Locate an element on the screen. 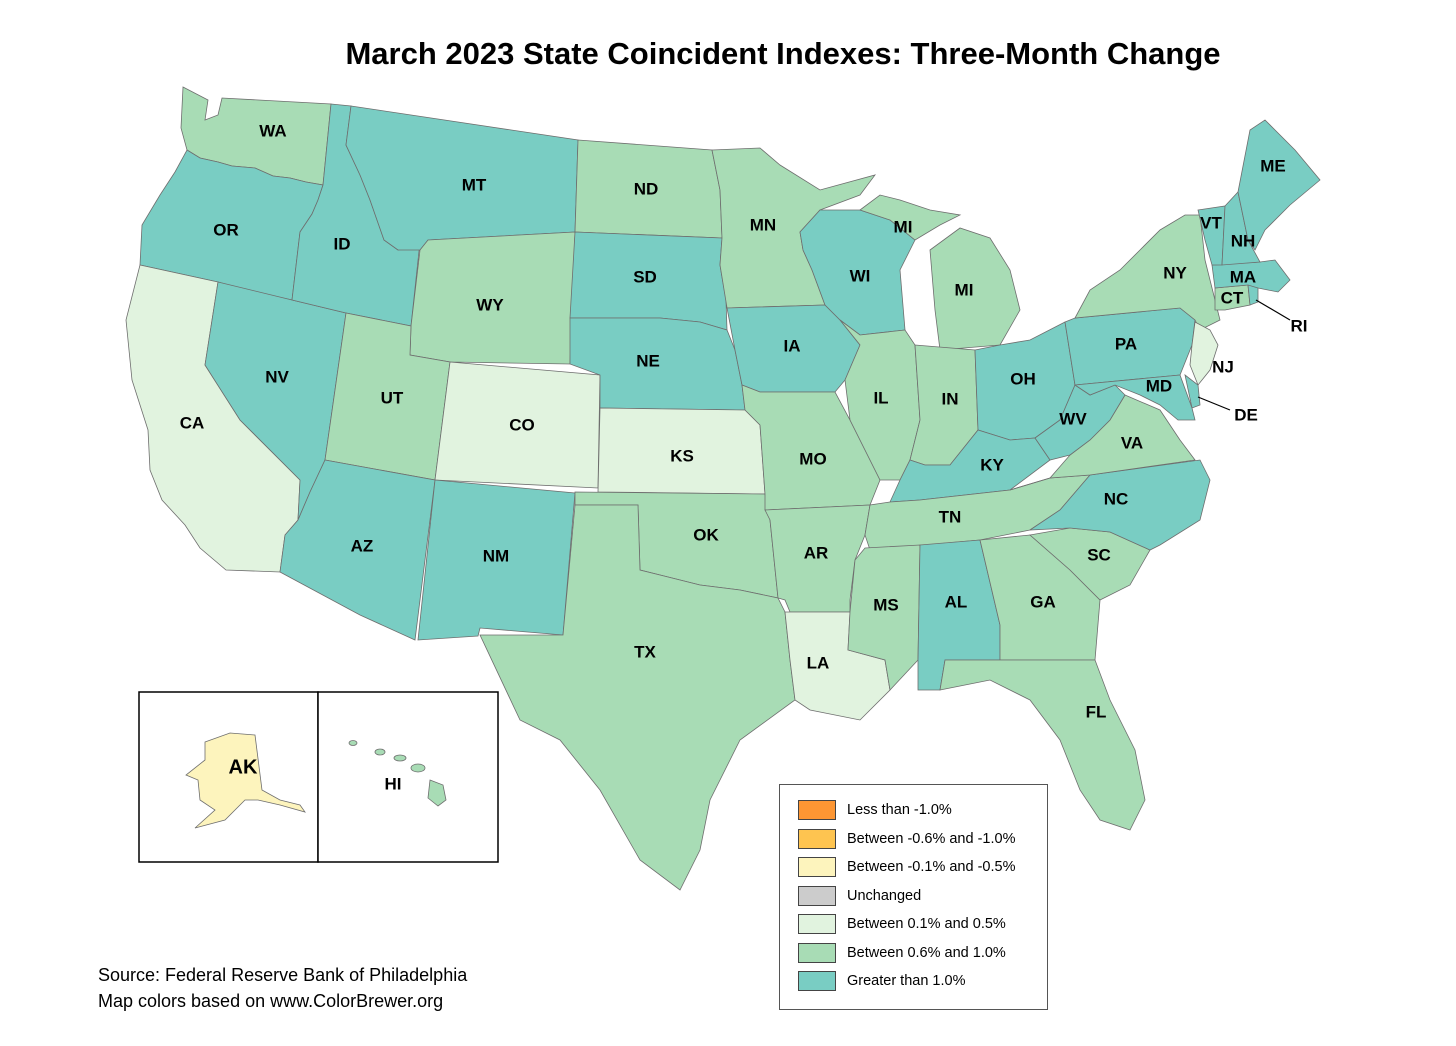 This screenshot has height=1046, width=1456. label-FL: FL is located at coordinates (1096, 711).